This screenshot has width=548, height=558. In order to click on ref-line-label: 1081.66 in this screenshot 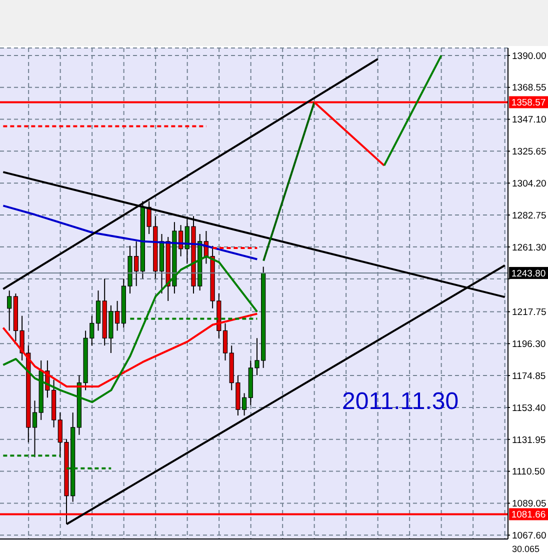, I will do `click(528, 515)`.